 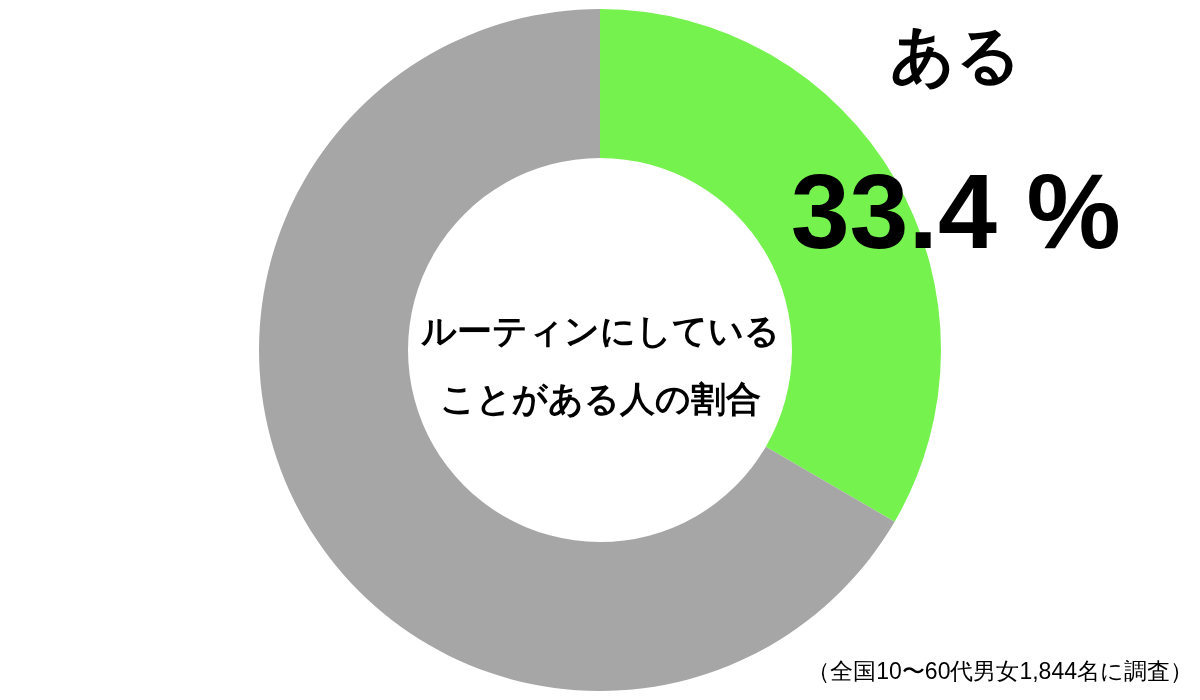 What do you see at coordinates (600, 398) in the screenshot?
I see `title: ことがある人の割合` at bounding box center [600, 398].